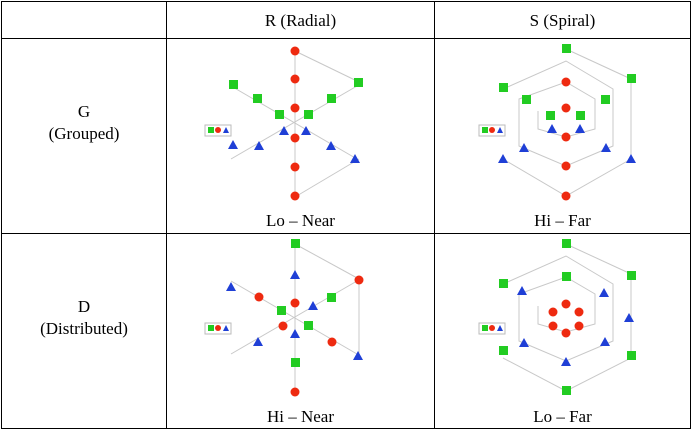 The height and width of the screenshot is (430, 693). I want to click on caption-distributed-spiral: Lo – Far, so click(562, 416).